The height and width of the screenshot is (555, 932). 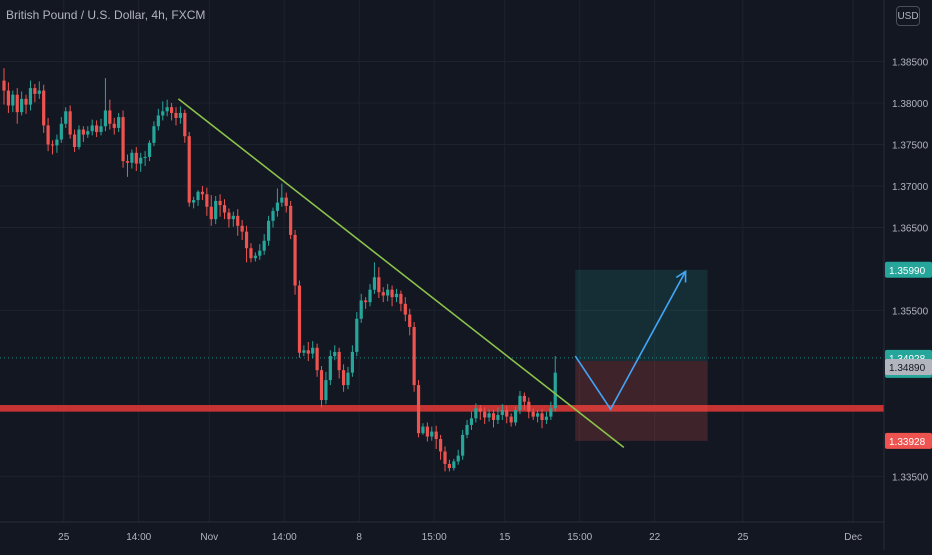 I want to click on time-tick-label: 14:00, so click(x=138, y=537).